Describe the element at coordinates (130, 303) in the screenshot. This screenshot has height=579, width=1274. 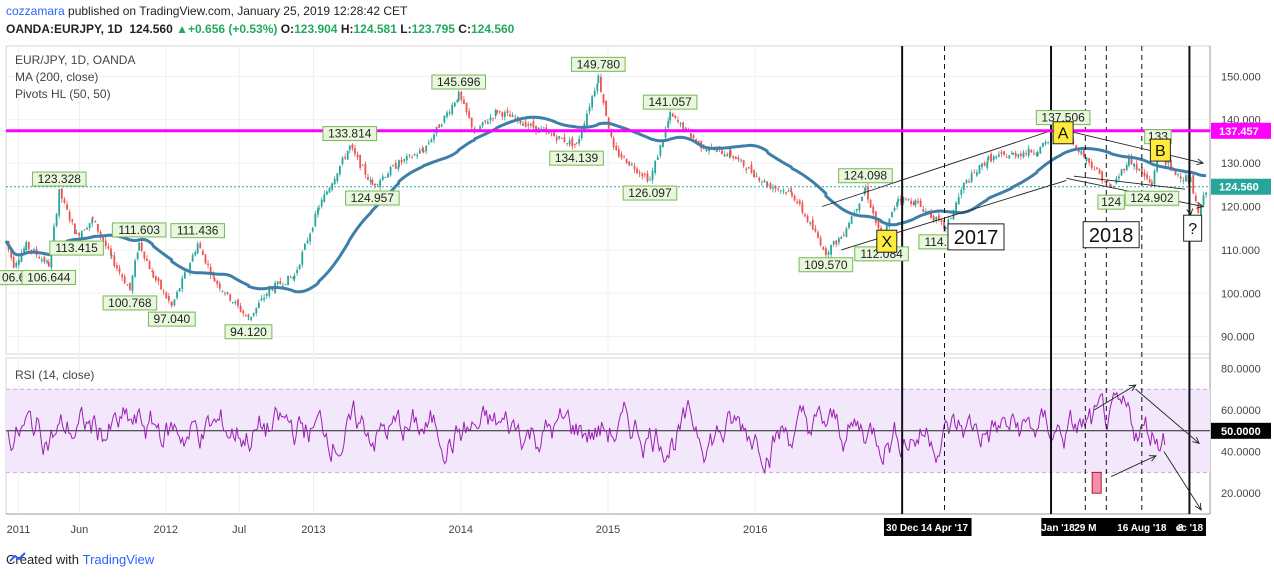
I see `pivot-label: 100.768` at that location.